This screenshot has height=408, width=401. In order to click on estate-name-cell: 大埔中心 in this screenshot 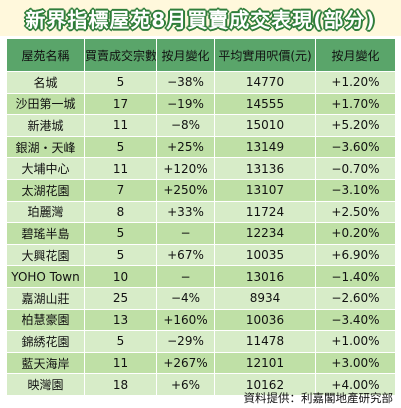, I will do `click(45, 168)`.